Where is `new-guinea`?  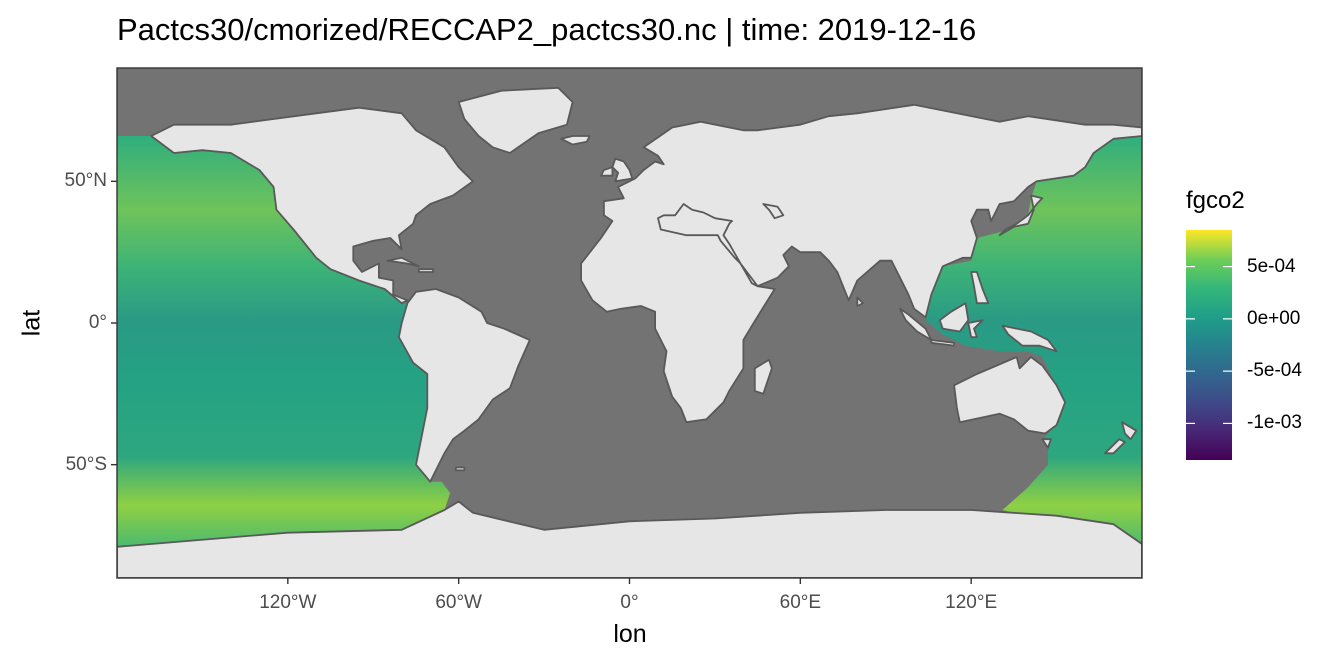 new-guinea is located at coordinates (1029, 338).